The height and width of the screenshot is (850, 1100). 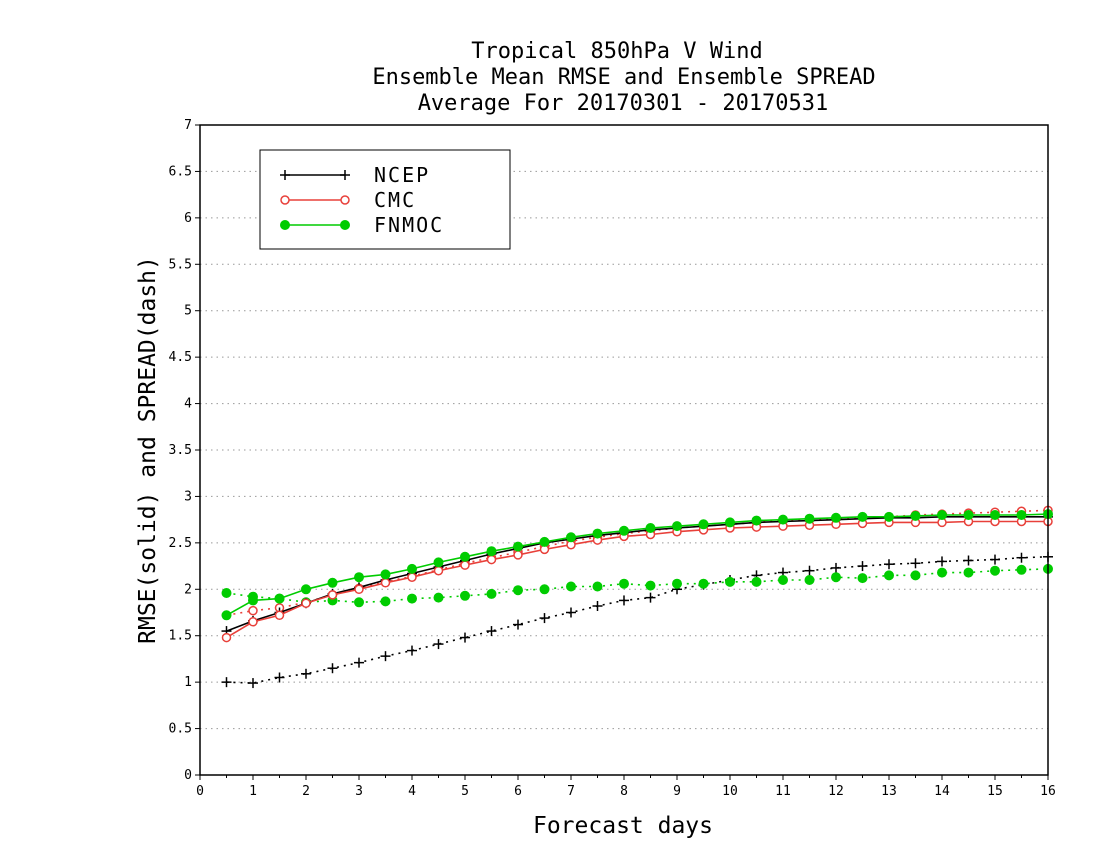 I want to click on x-tick-label: 9, so click(x=677, y=791).